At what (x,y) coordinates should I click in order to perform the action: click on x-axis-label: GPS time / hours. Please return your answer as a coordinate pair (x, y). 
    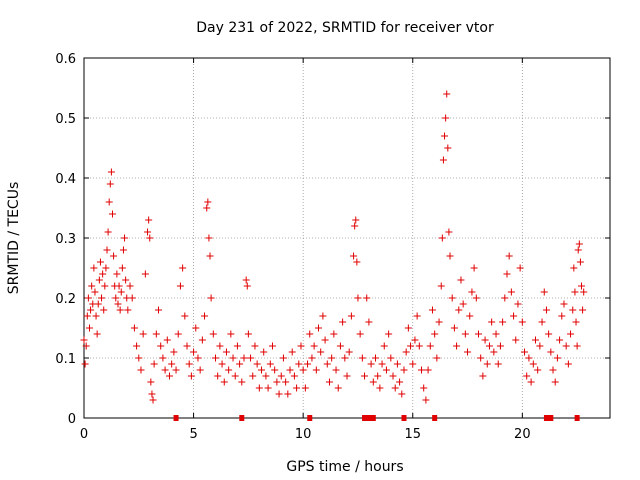
    Looking at the image, I should click on (344, 467).